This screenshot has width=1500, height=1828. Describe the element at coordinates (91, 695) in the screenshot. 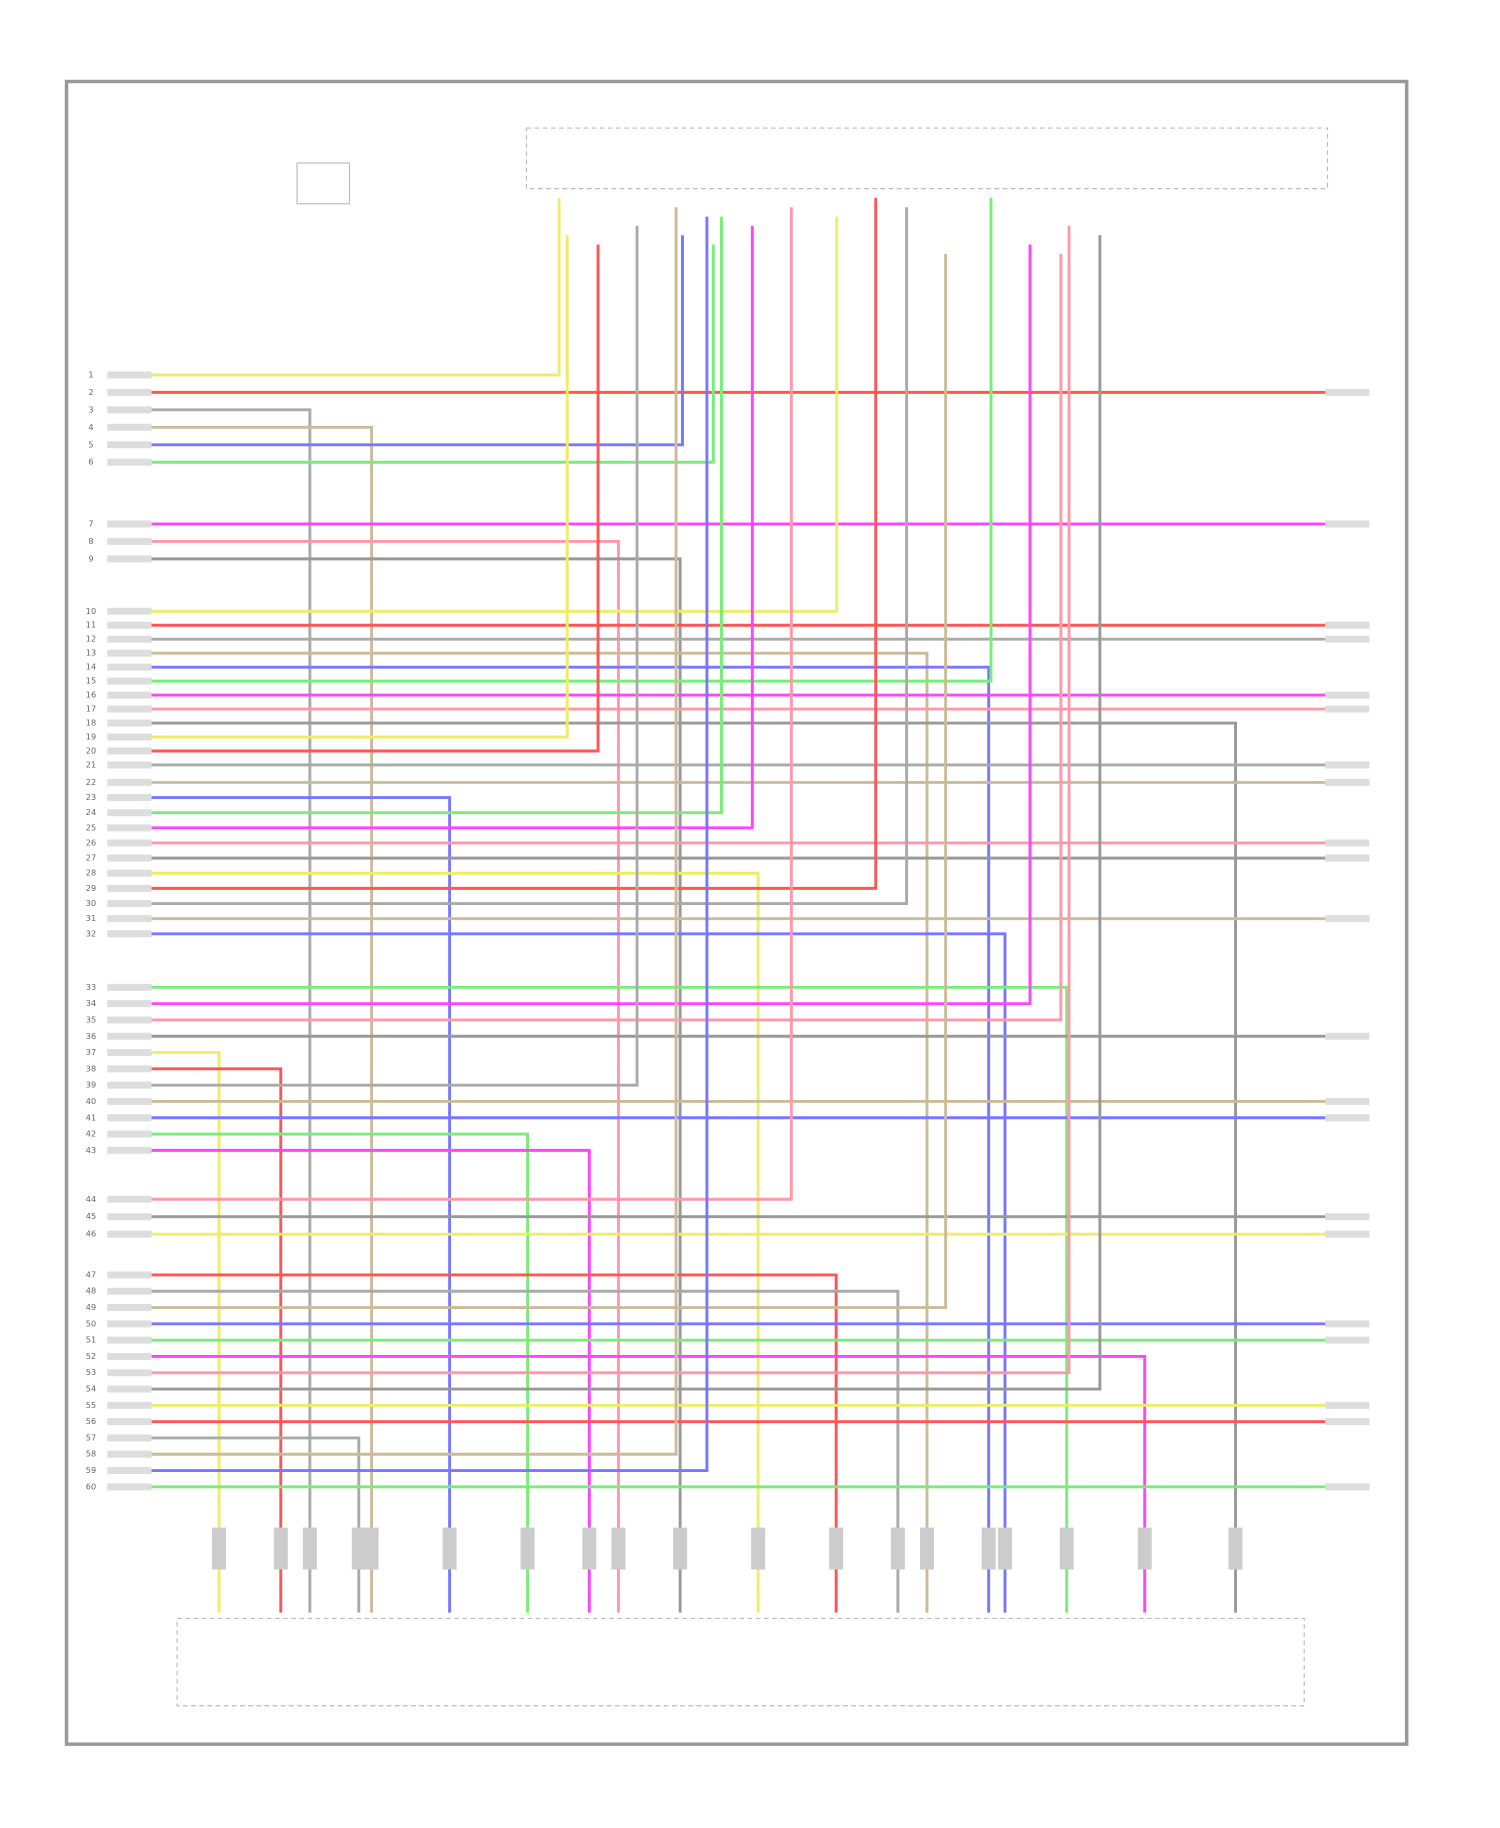

I see `pin-number: 16` at that location.